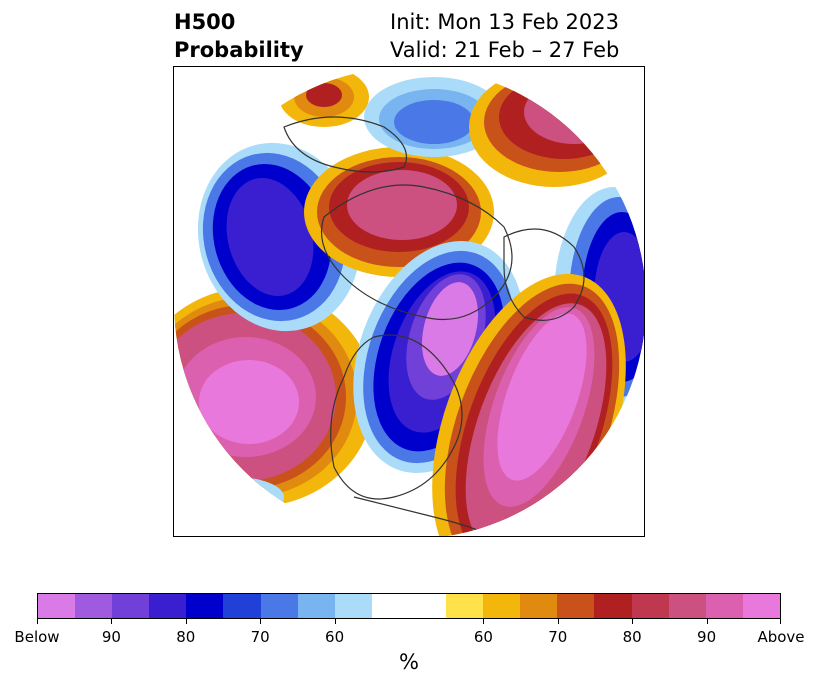 This screenshot has height=686, width=819. What do you see at coordinates (781, 637) in the screenshot?
I see `colorbar-tick-label: Above` at bounding box center [781, 637].